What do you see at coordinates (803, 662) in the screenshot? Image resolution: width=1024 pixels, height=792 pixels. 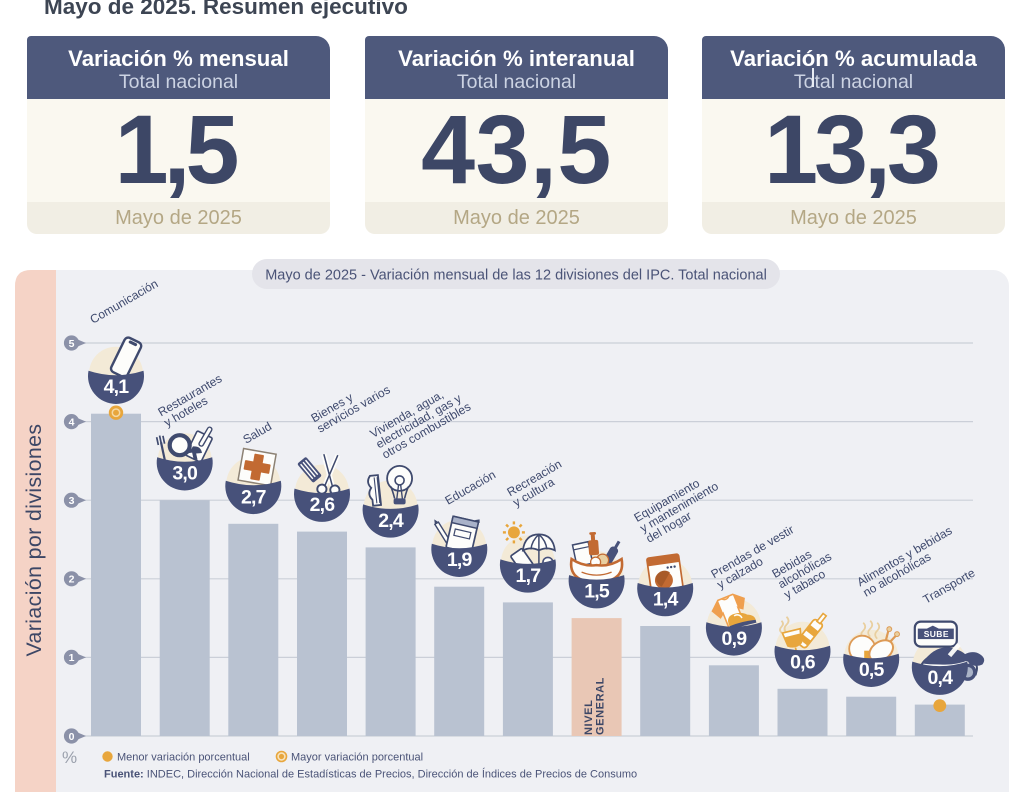 I see `svg-text: 0,6` at bounding box center [803, 662].